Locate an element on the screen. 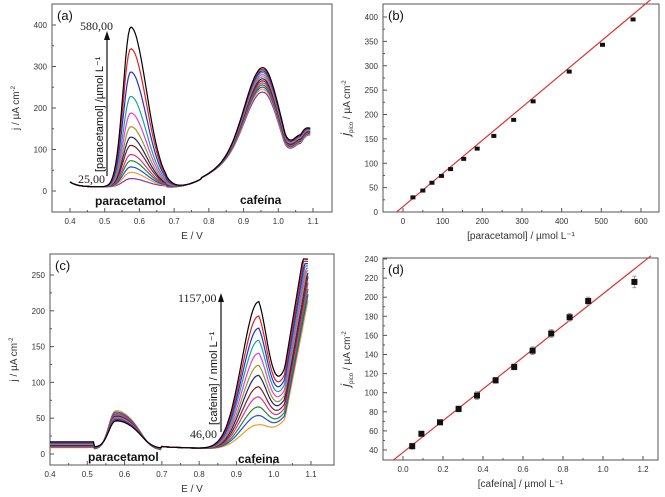 This screenshot has height=497, width=665. panel-d-ytick-label: 60 is located at coordinates (373, 431).